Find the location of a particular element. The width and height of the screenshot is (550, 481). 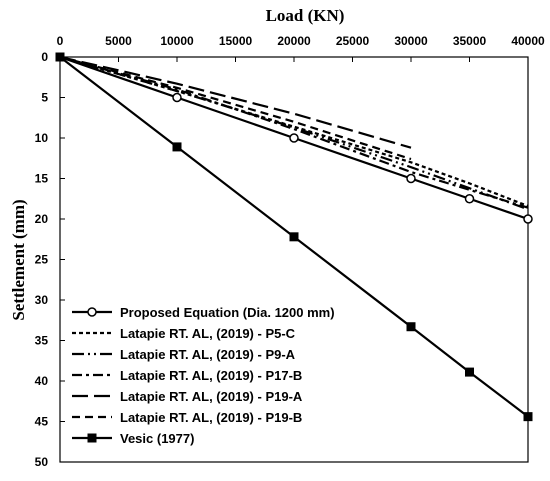

y-tick-label: 25 is located at coordinates (42, 260).